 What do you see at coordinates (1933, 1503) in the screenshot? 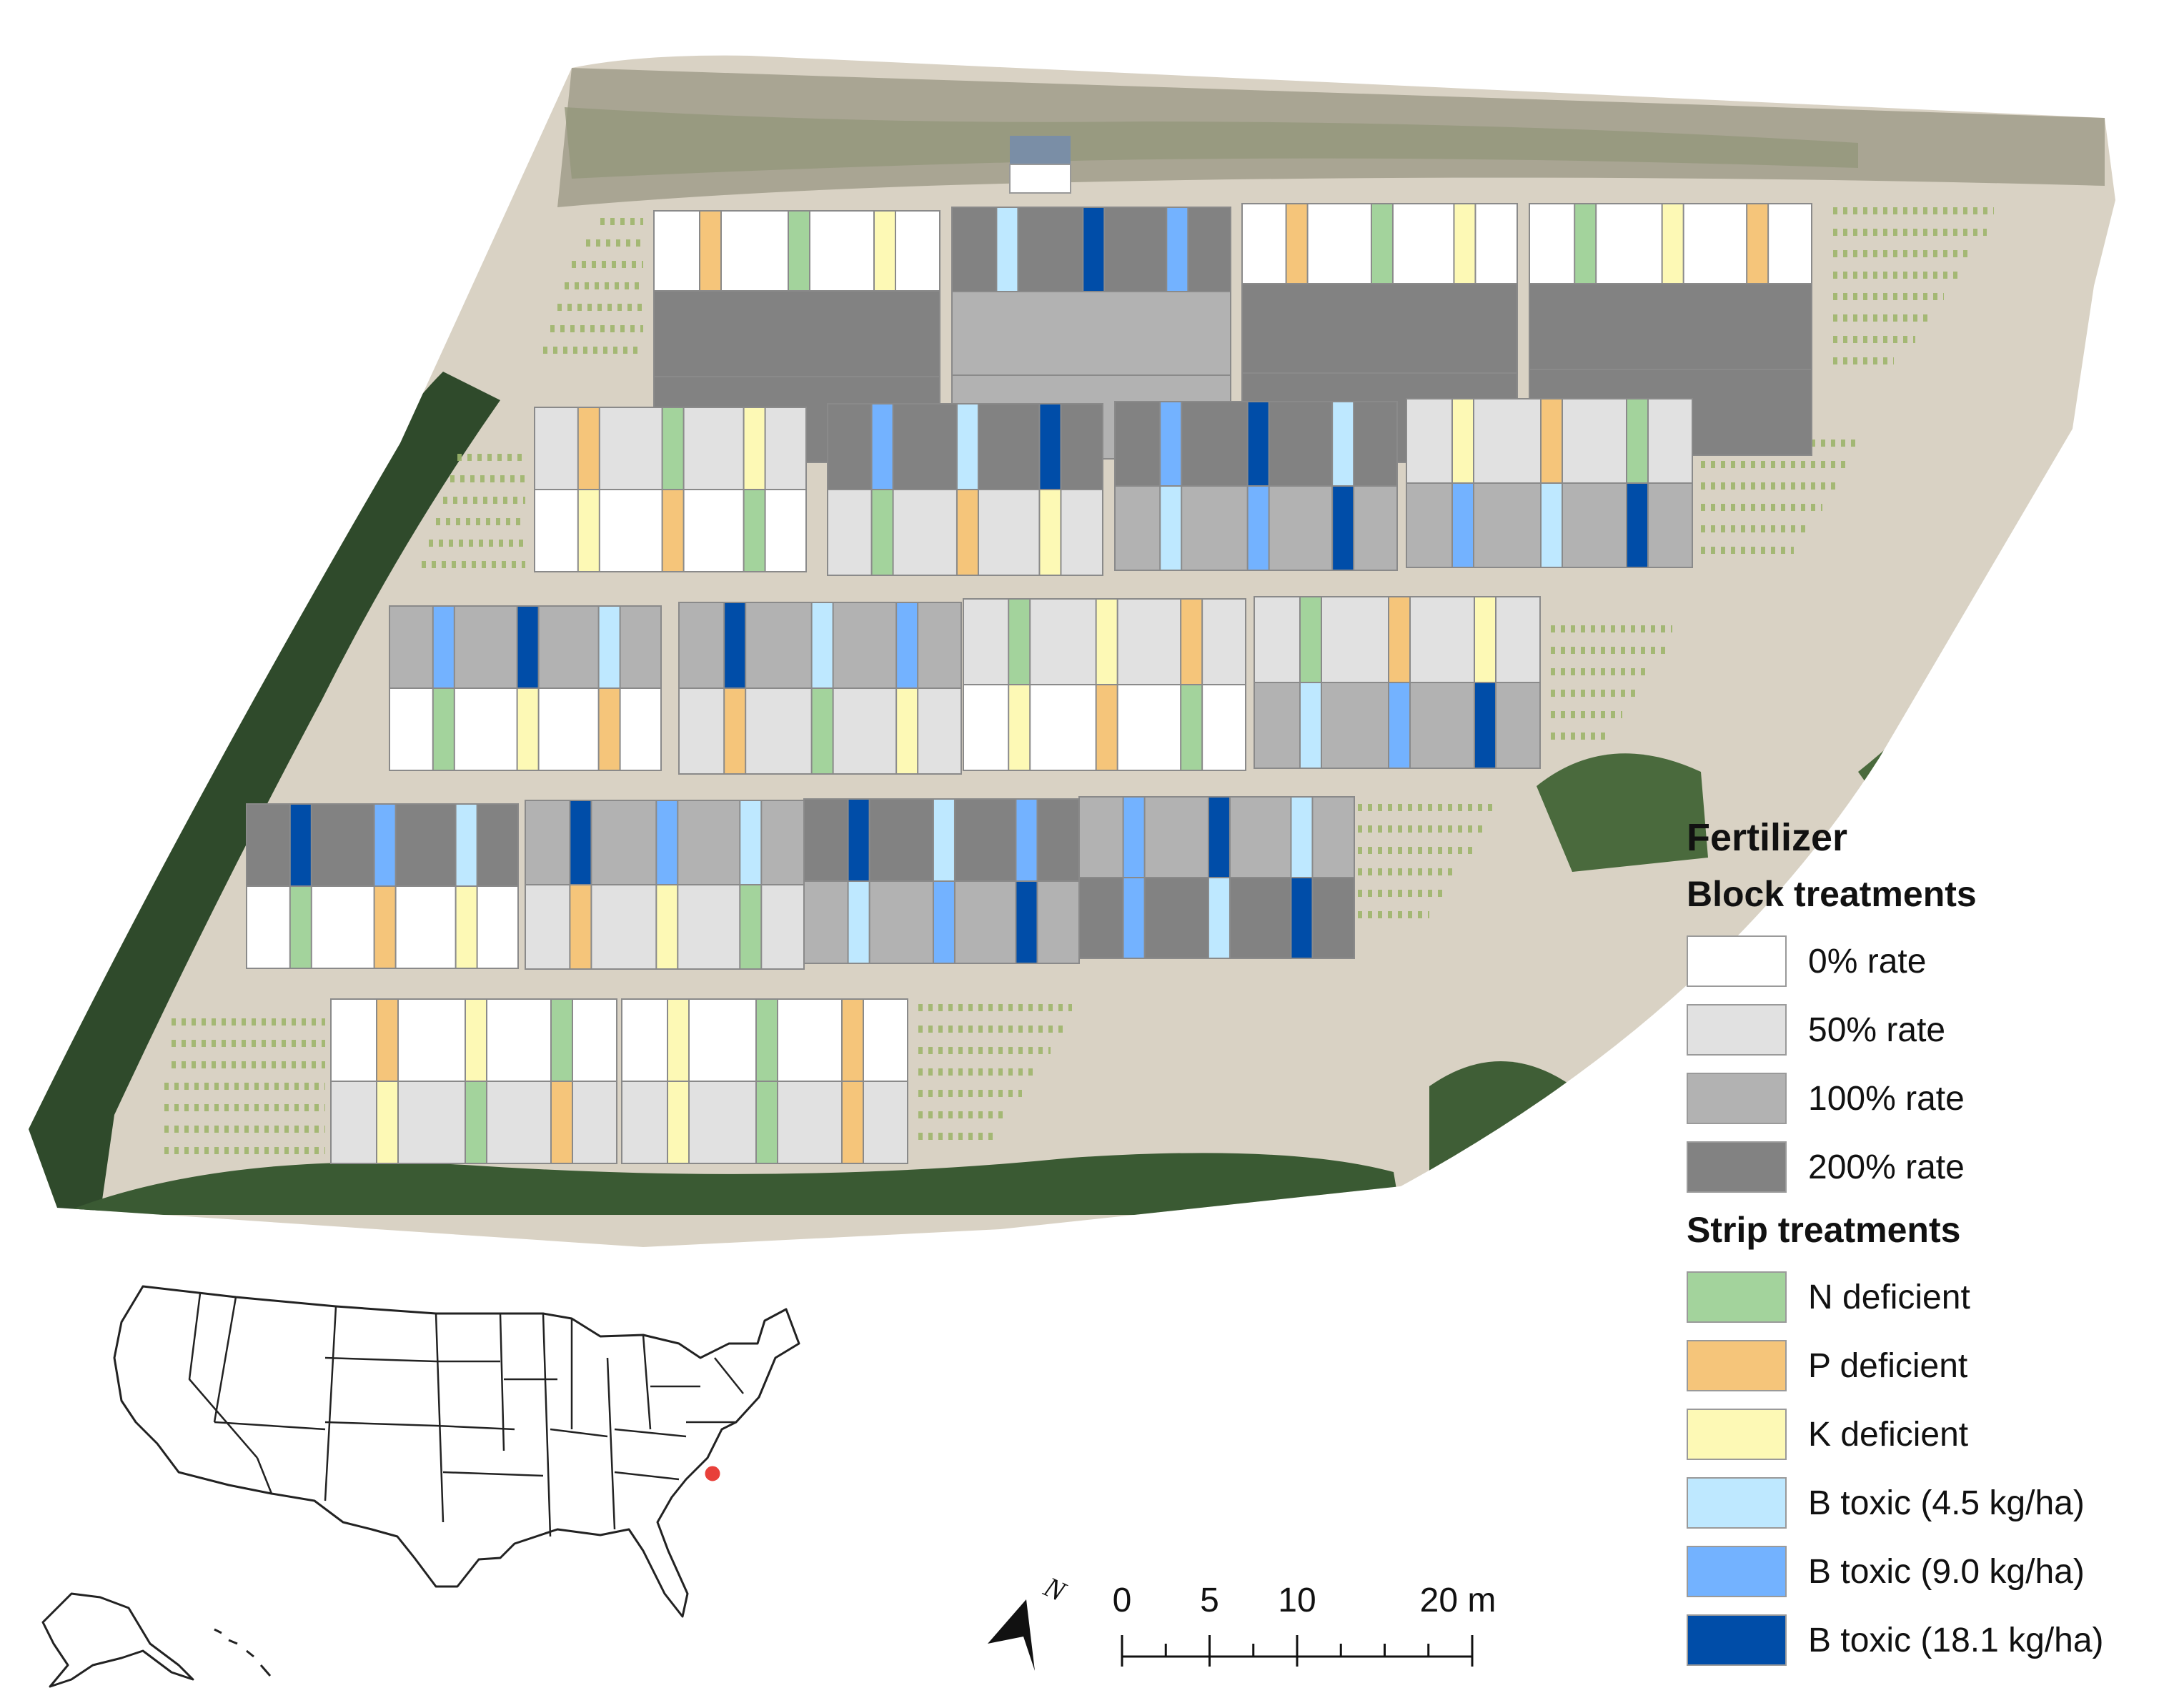
I see `strip-legend-item: B toxic (4.5 kg/ha)` at bounding box center [1933, 1503].